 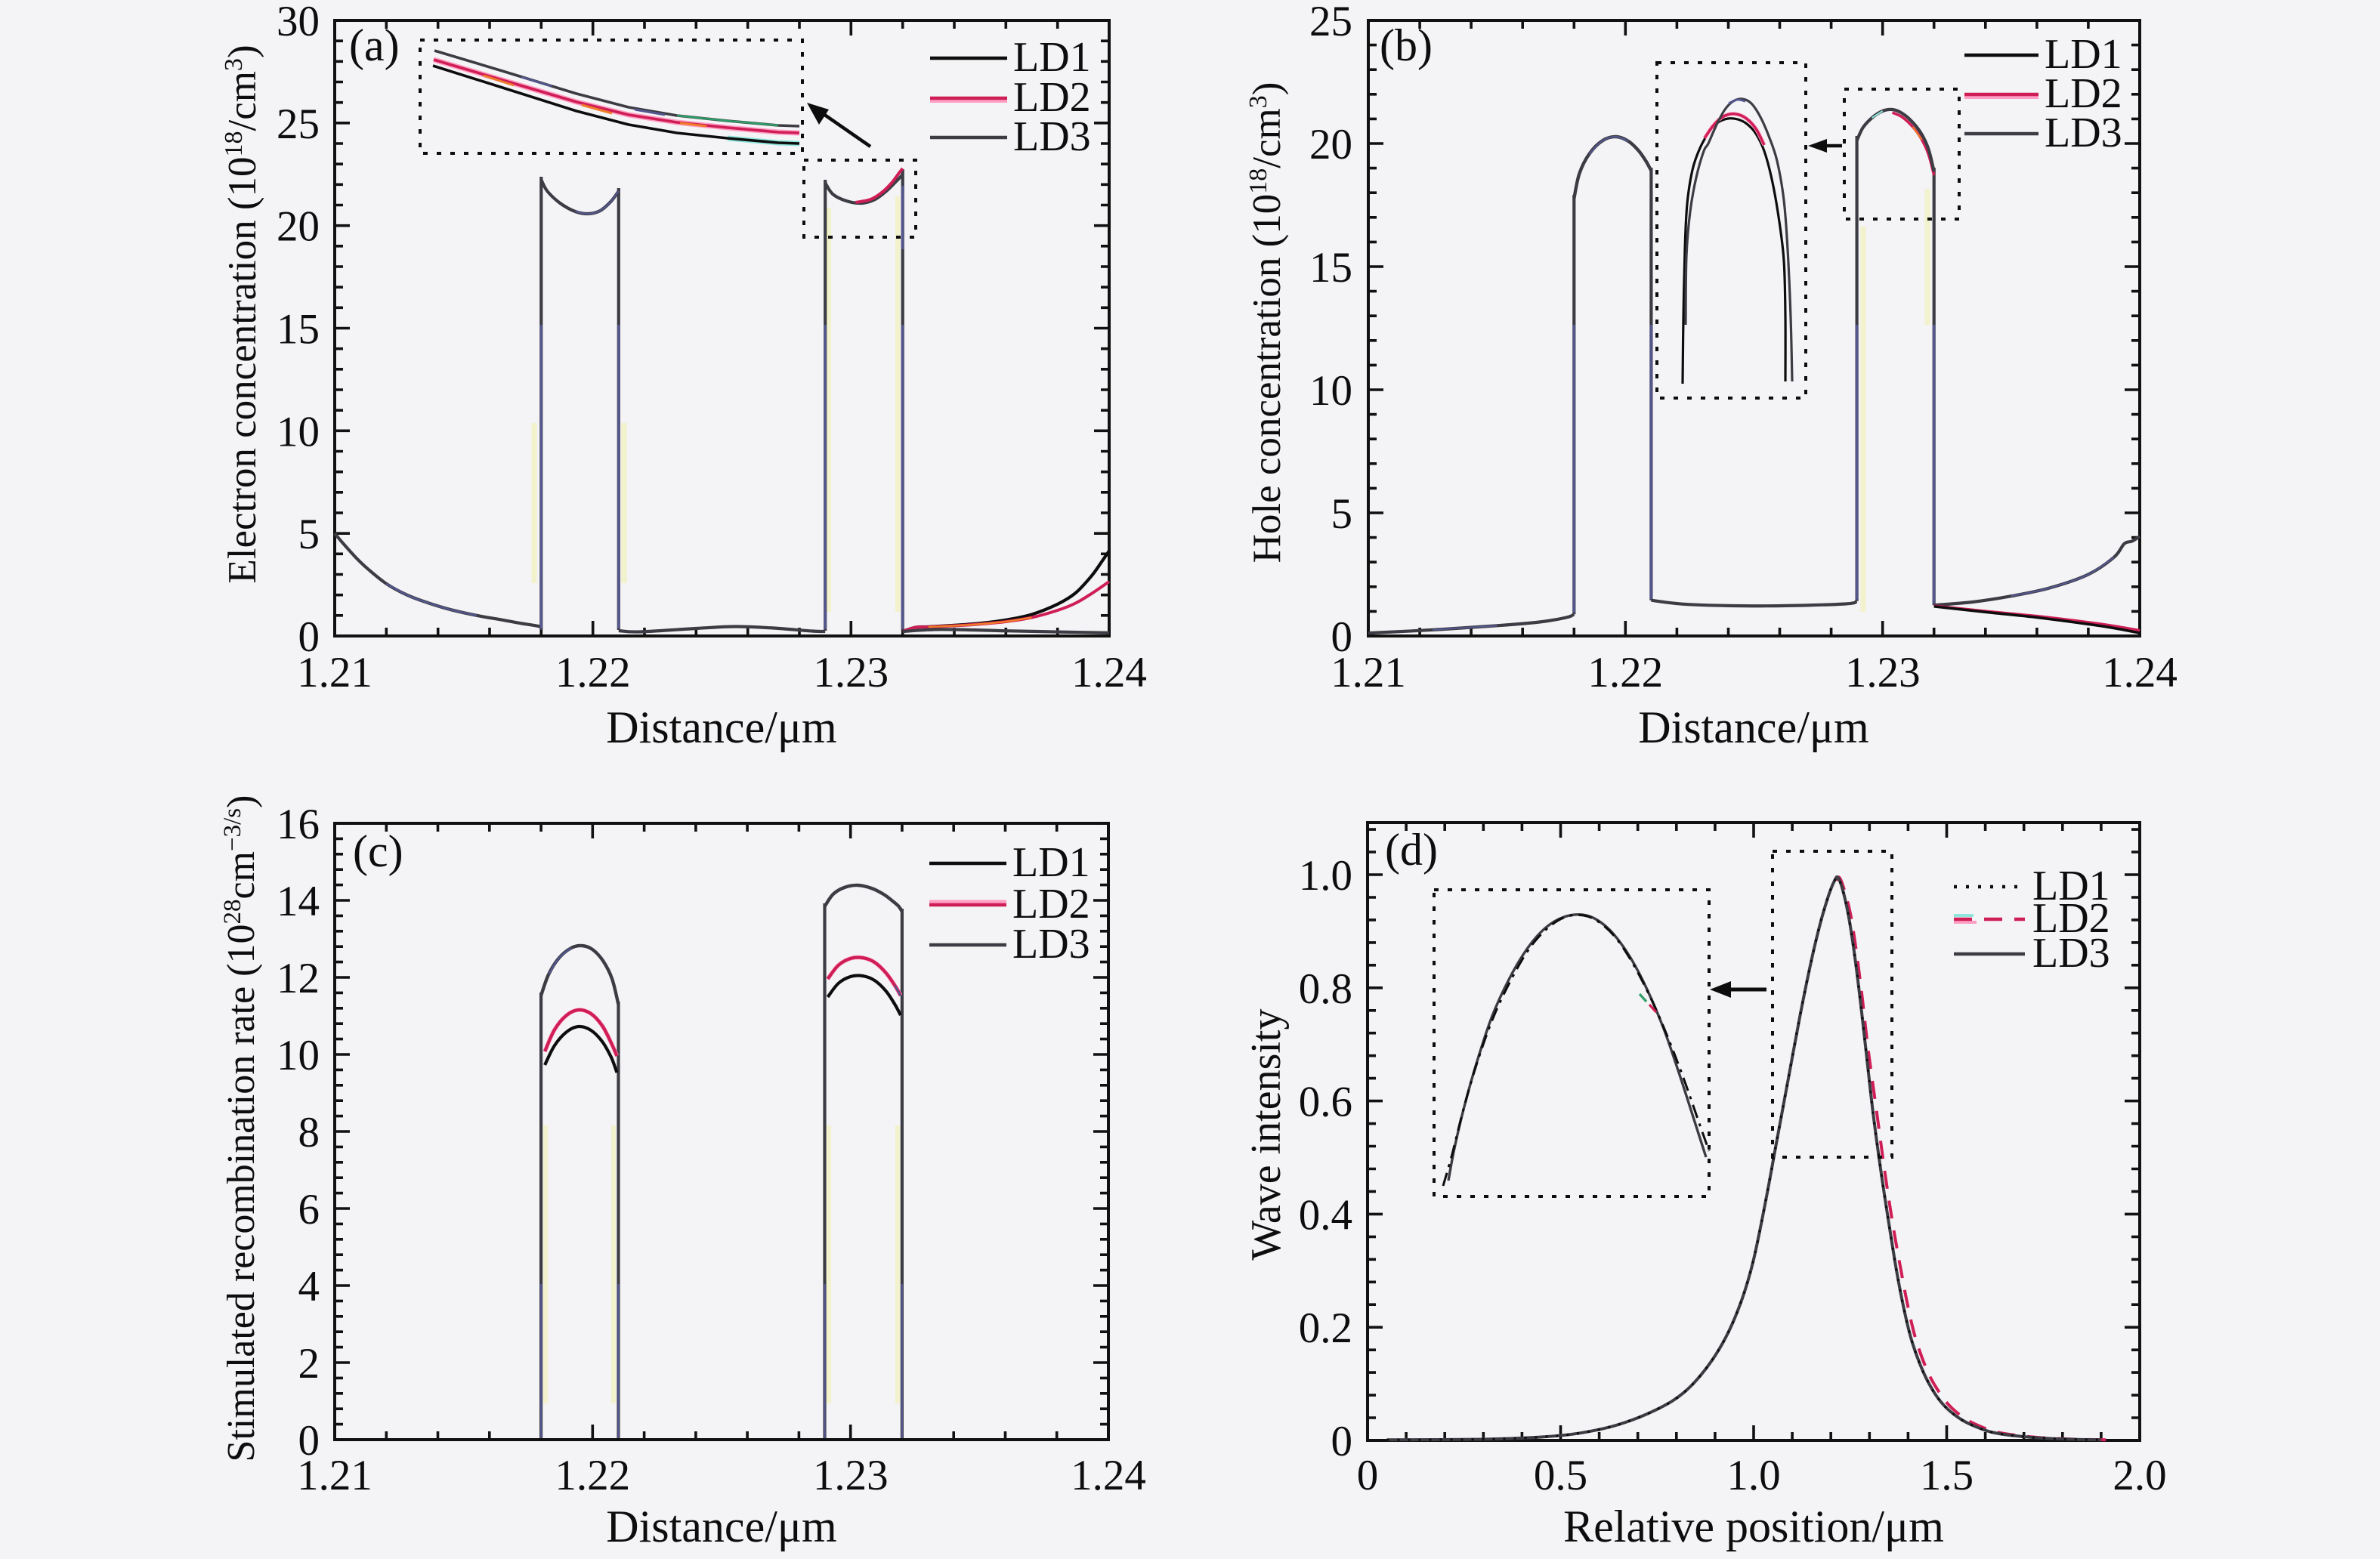 I want to click on svg-text: 0.6, so click(x=1325, y=1102).